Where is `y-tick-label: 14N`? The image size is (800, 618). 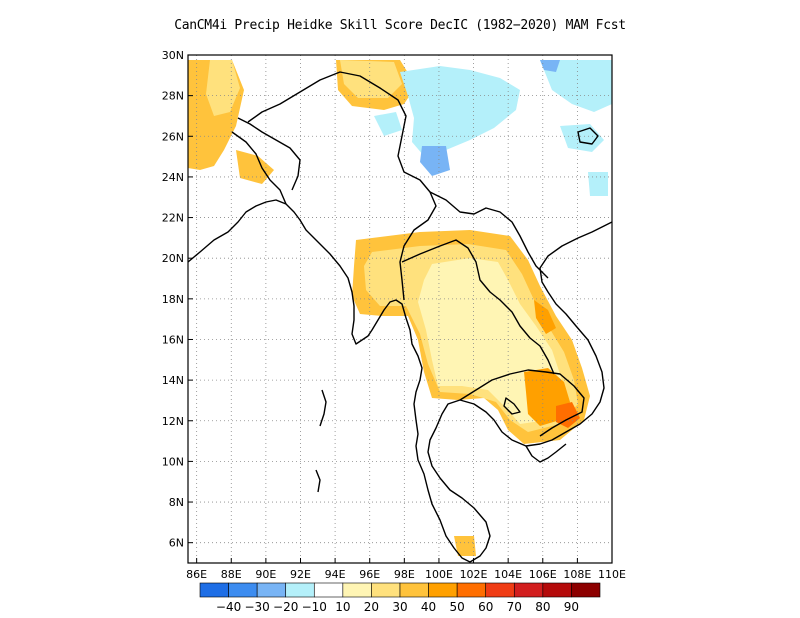 y-tick-label: 14N is located at coordinates (173, 380).